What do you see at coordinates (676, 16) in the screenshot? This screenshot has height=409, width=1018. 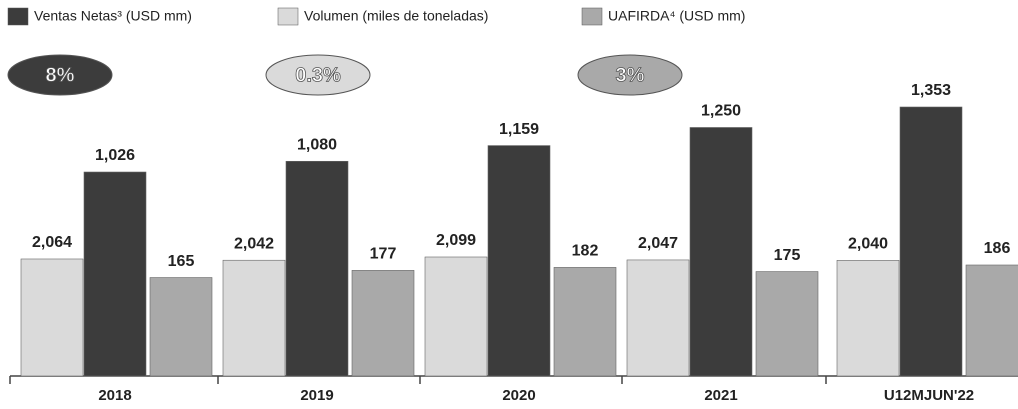 I see `legend-label: UAFIRDA⁴ (USD mm)` at bounding box center [676, 16].